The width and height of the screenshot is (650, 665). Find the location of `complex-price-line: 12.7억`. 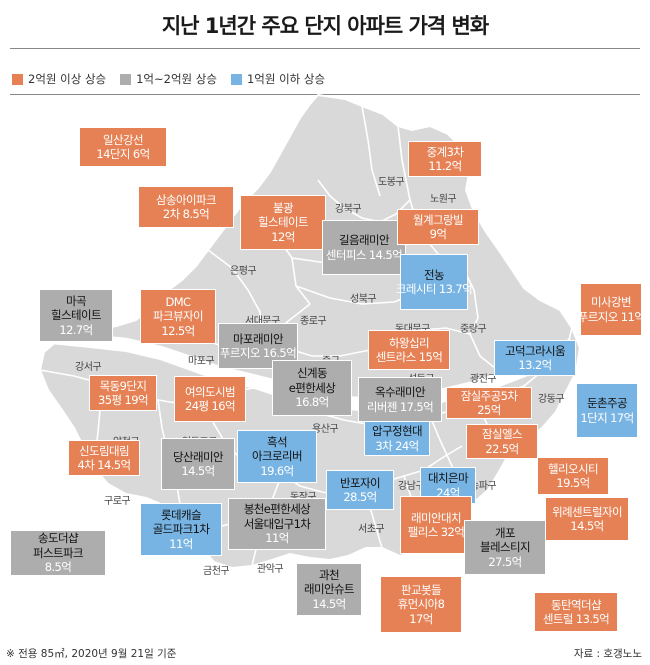

complex-price-line: 12.7억 is located at coordinates (76, 329).